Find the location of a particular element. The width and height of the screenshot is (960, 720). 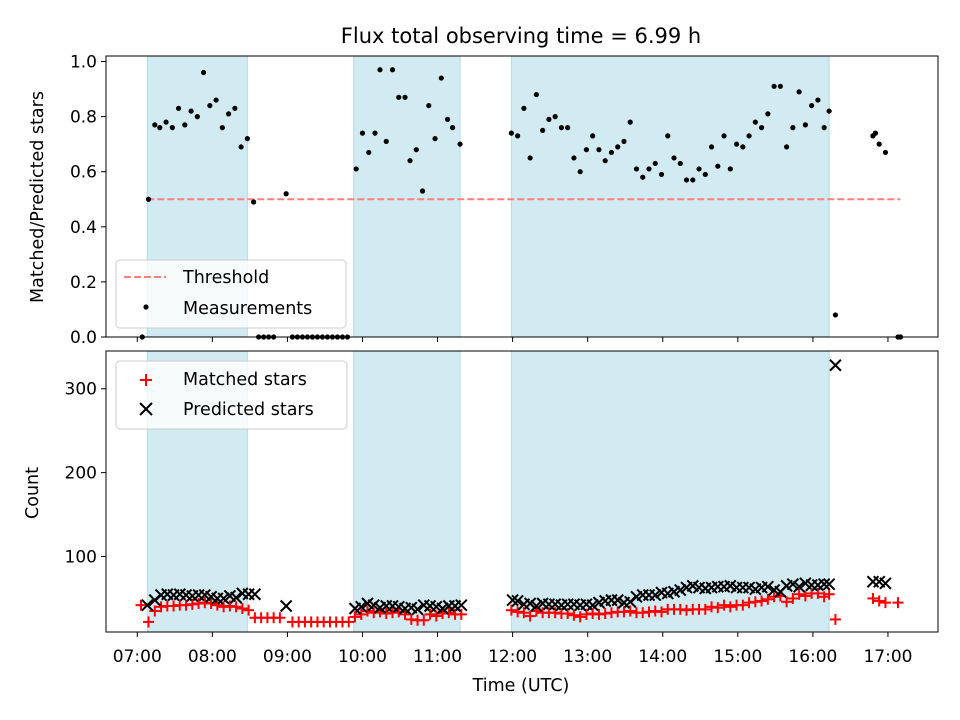

count-legend-box is located at coordinates (231, 395).